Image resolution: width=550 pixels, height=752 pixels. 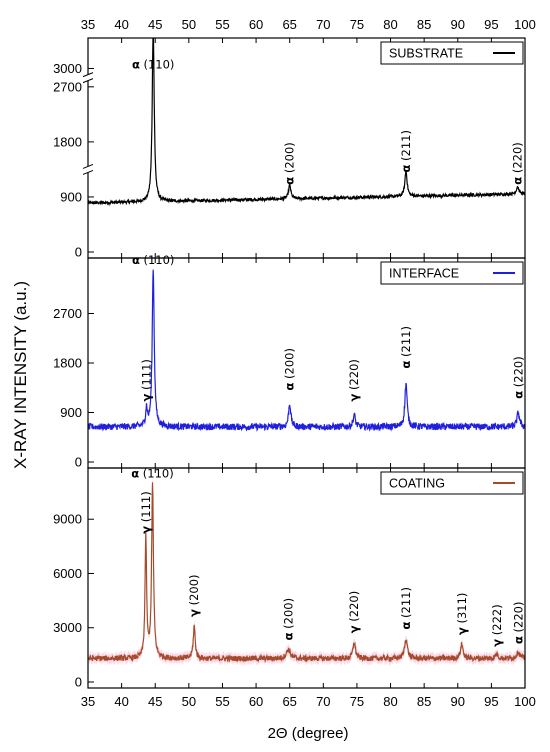 What do you see at coordinates (390, 24) in the screenshot?
I see `x-tick-label-top: 80` at bounding box center [390, 24].